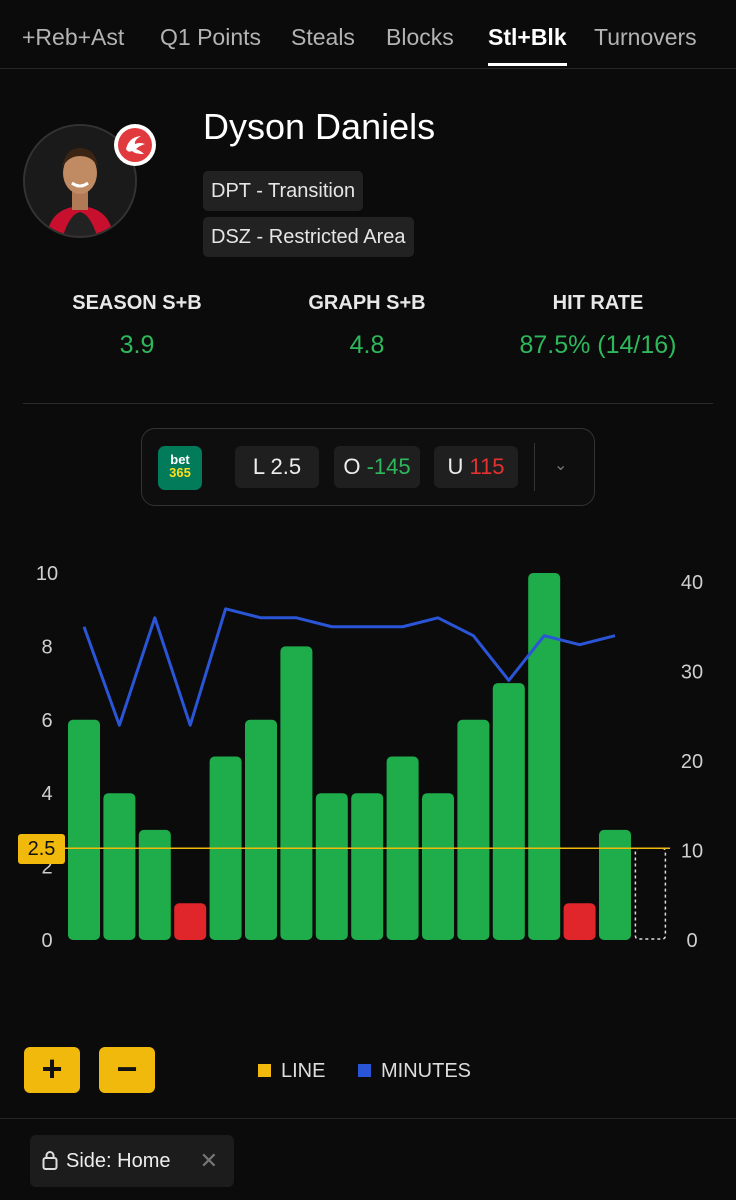  I want to click on tab-blocks: Blocks, so click(420, 37).